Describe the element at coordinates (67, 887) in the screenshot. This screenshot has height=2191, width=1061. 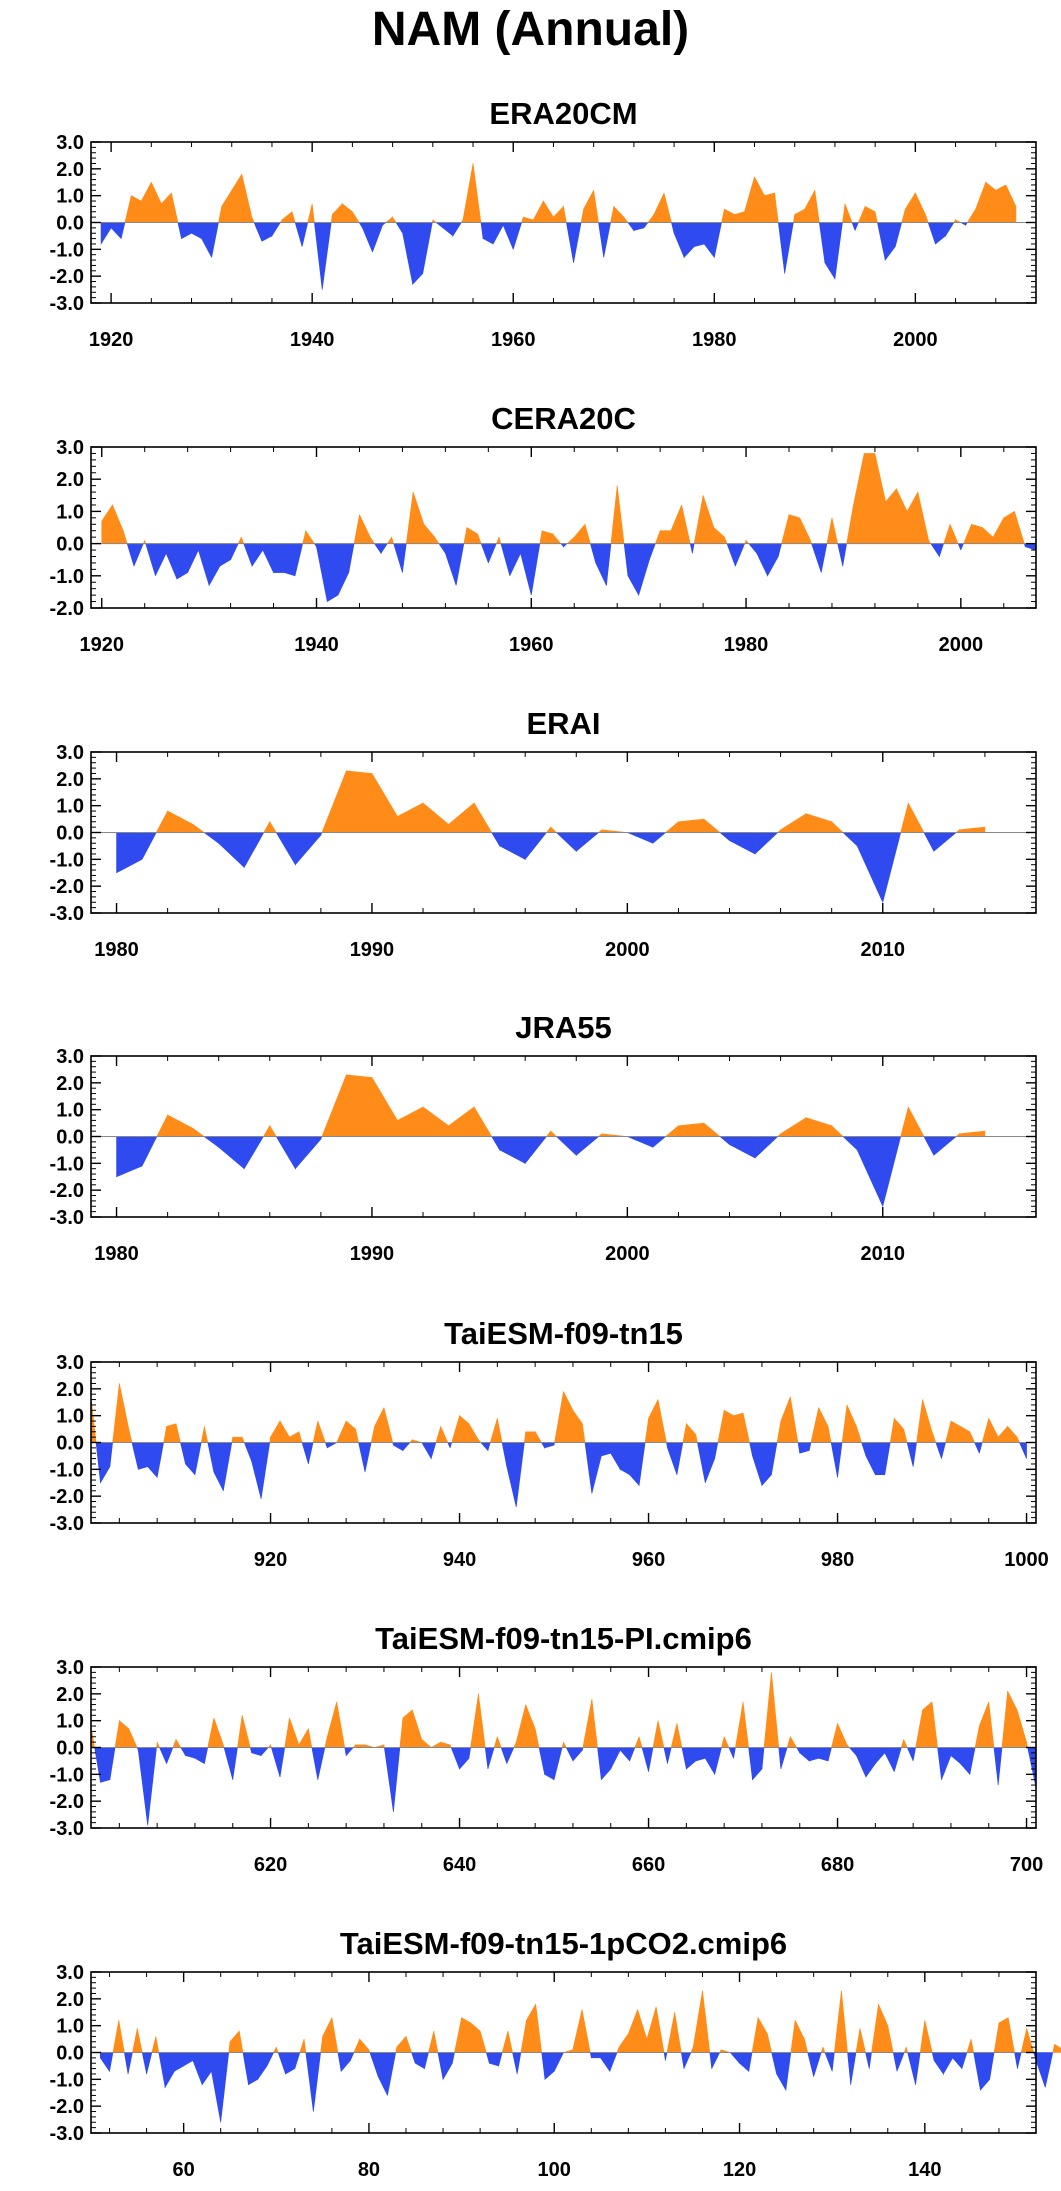
I see `y-tick-label: -2.0` at that location.